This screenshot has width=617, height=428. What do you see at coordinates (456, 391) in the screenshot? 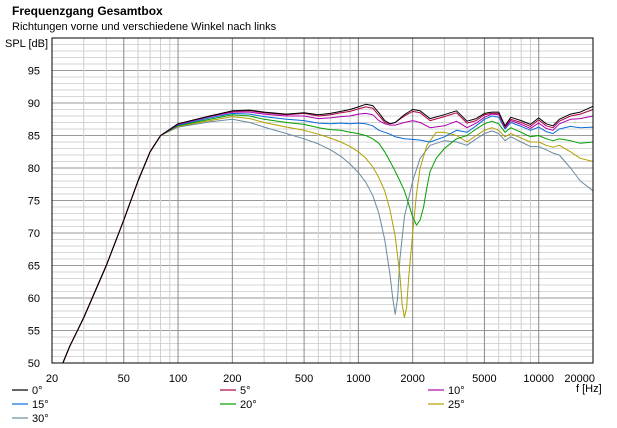
I see `legend-label: 10°` at bounding box center [456, 391].